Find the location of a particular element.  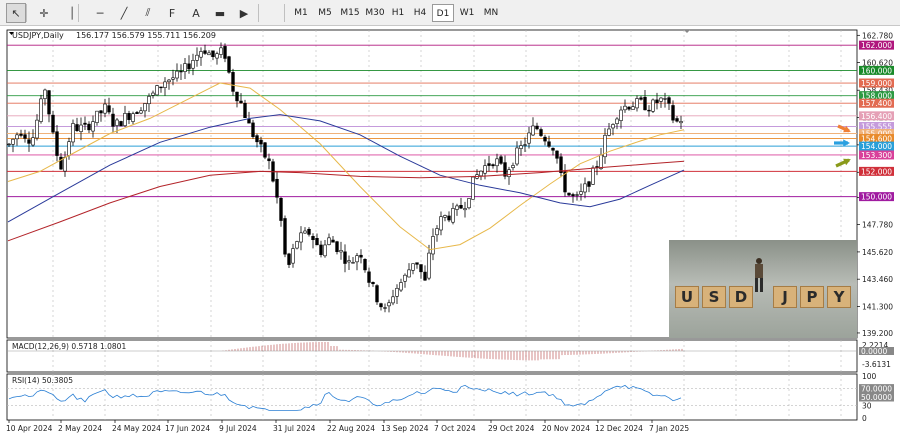

rsi-axis-label: 30 is located at coordinates (867, 405).